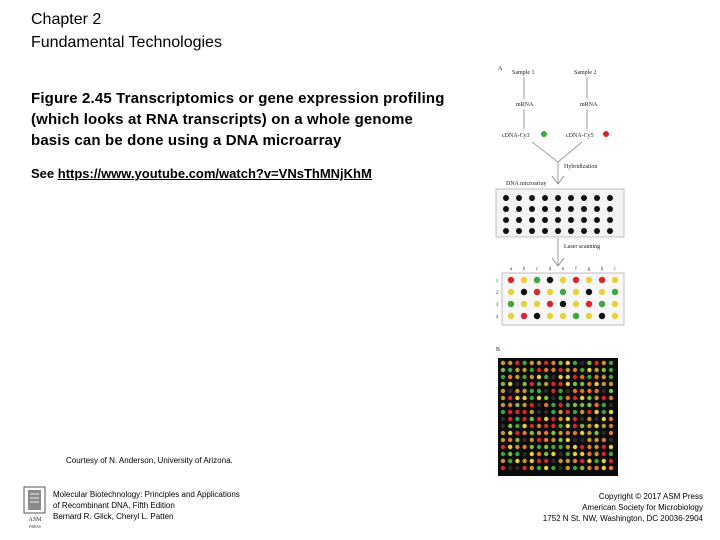  I want to click on scanned-array-spots, so click(563, 298).